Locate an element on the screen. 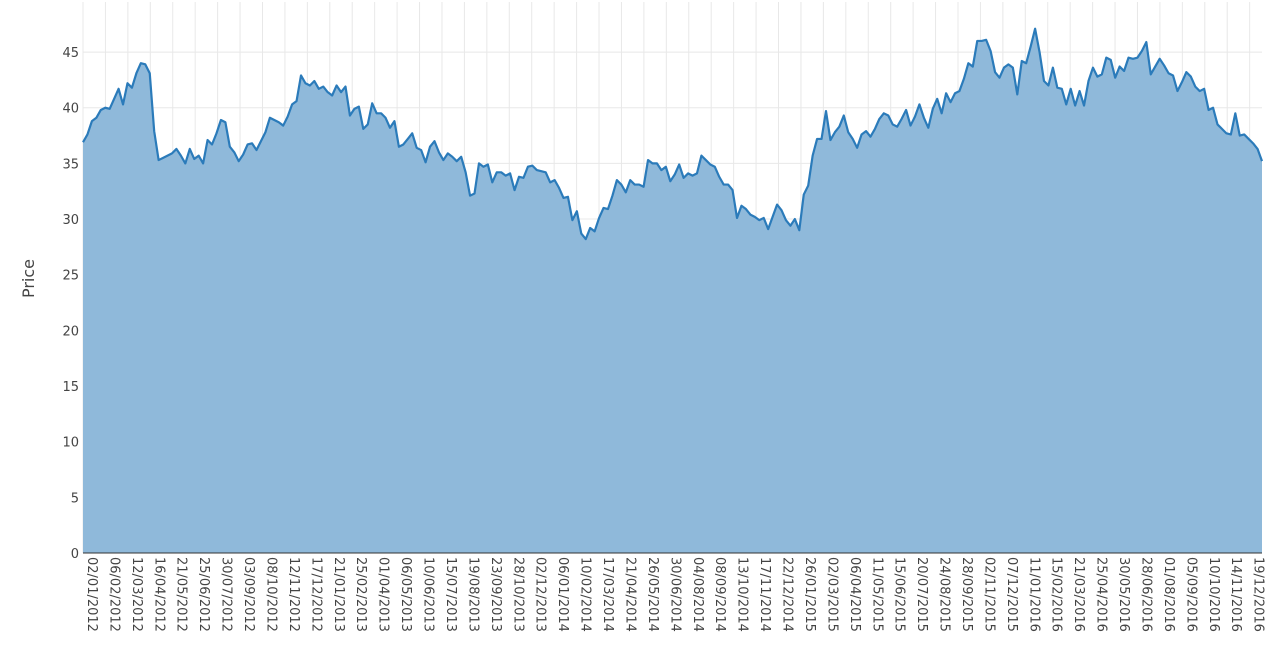 Image resolution: width=1265 pixels, height=652 pixels. x-tick-label: 25/06/2012 is located at coordinates (203, 594).